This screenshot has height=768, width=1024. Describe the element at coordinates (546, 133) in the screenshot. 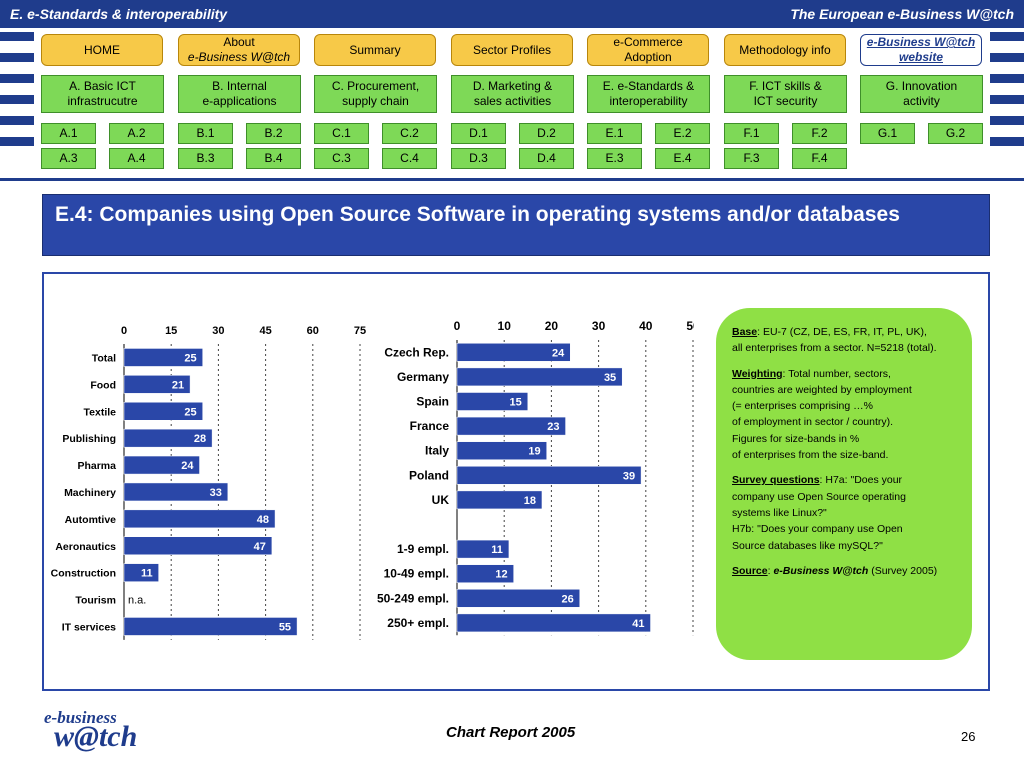

I see `subsection-button-d-2: D.2` at that location.